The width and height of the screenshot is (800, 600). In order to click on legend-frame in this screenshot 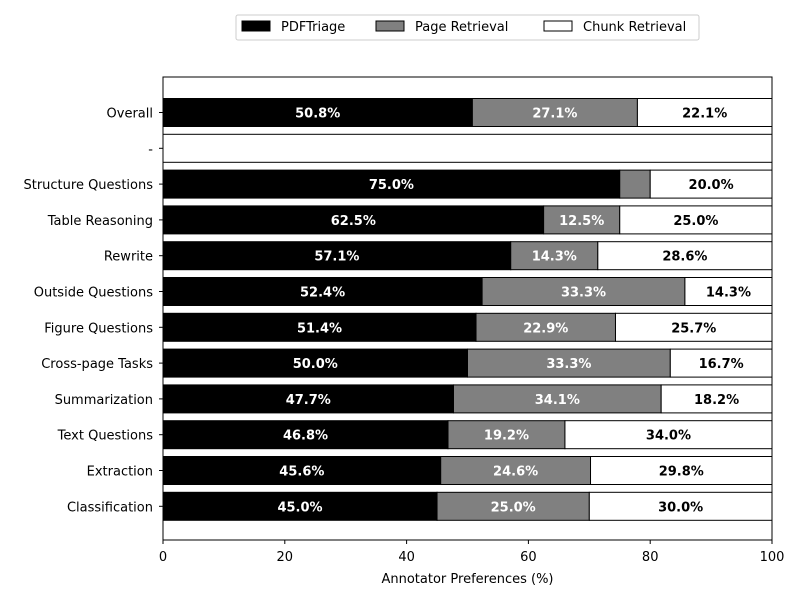, I will do `click(467, 27)`.